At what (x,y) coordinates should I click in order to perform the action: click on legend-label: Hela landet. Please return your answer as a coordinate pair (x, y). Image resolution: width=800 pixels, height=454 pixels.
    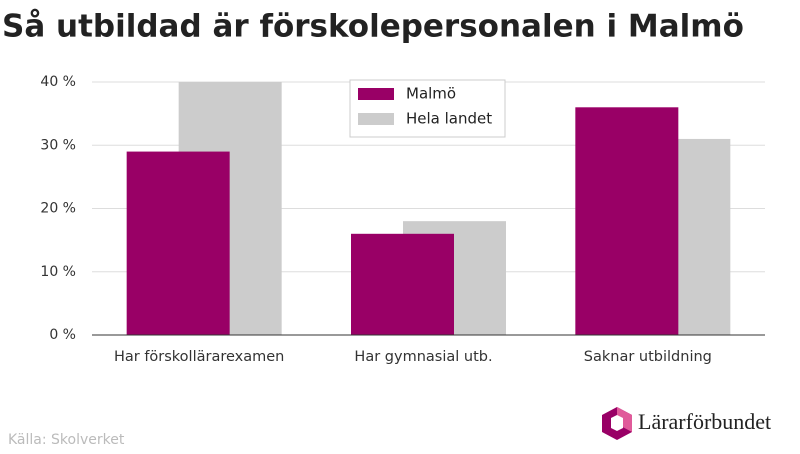
    Looking at the image, I should click on (449, 119).